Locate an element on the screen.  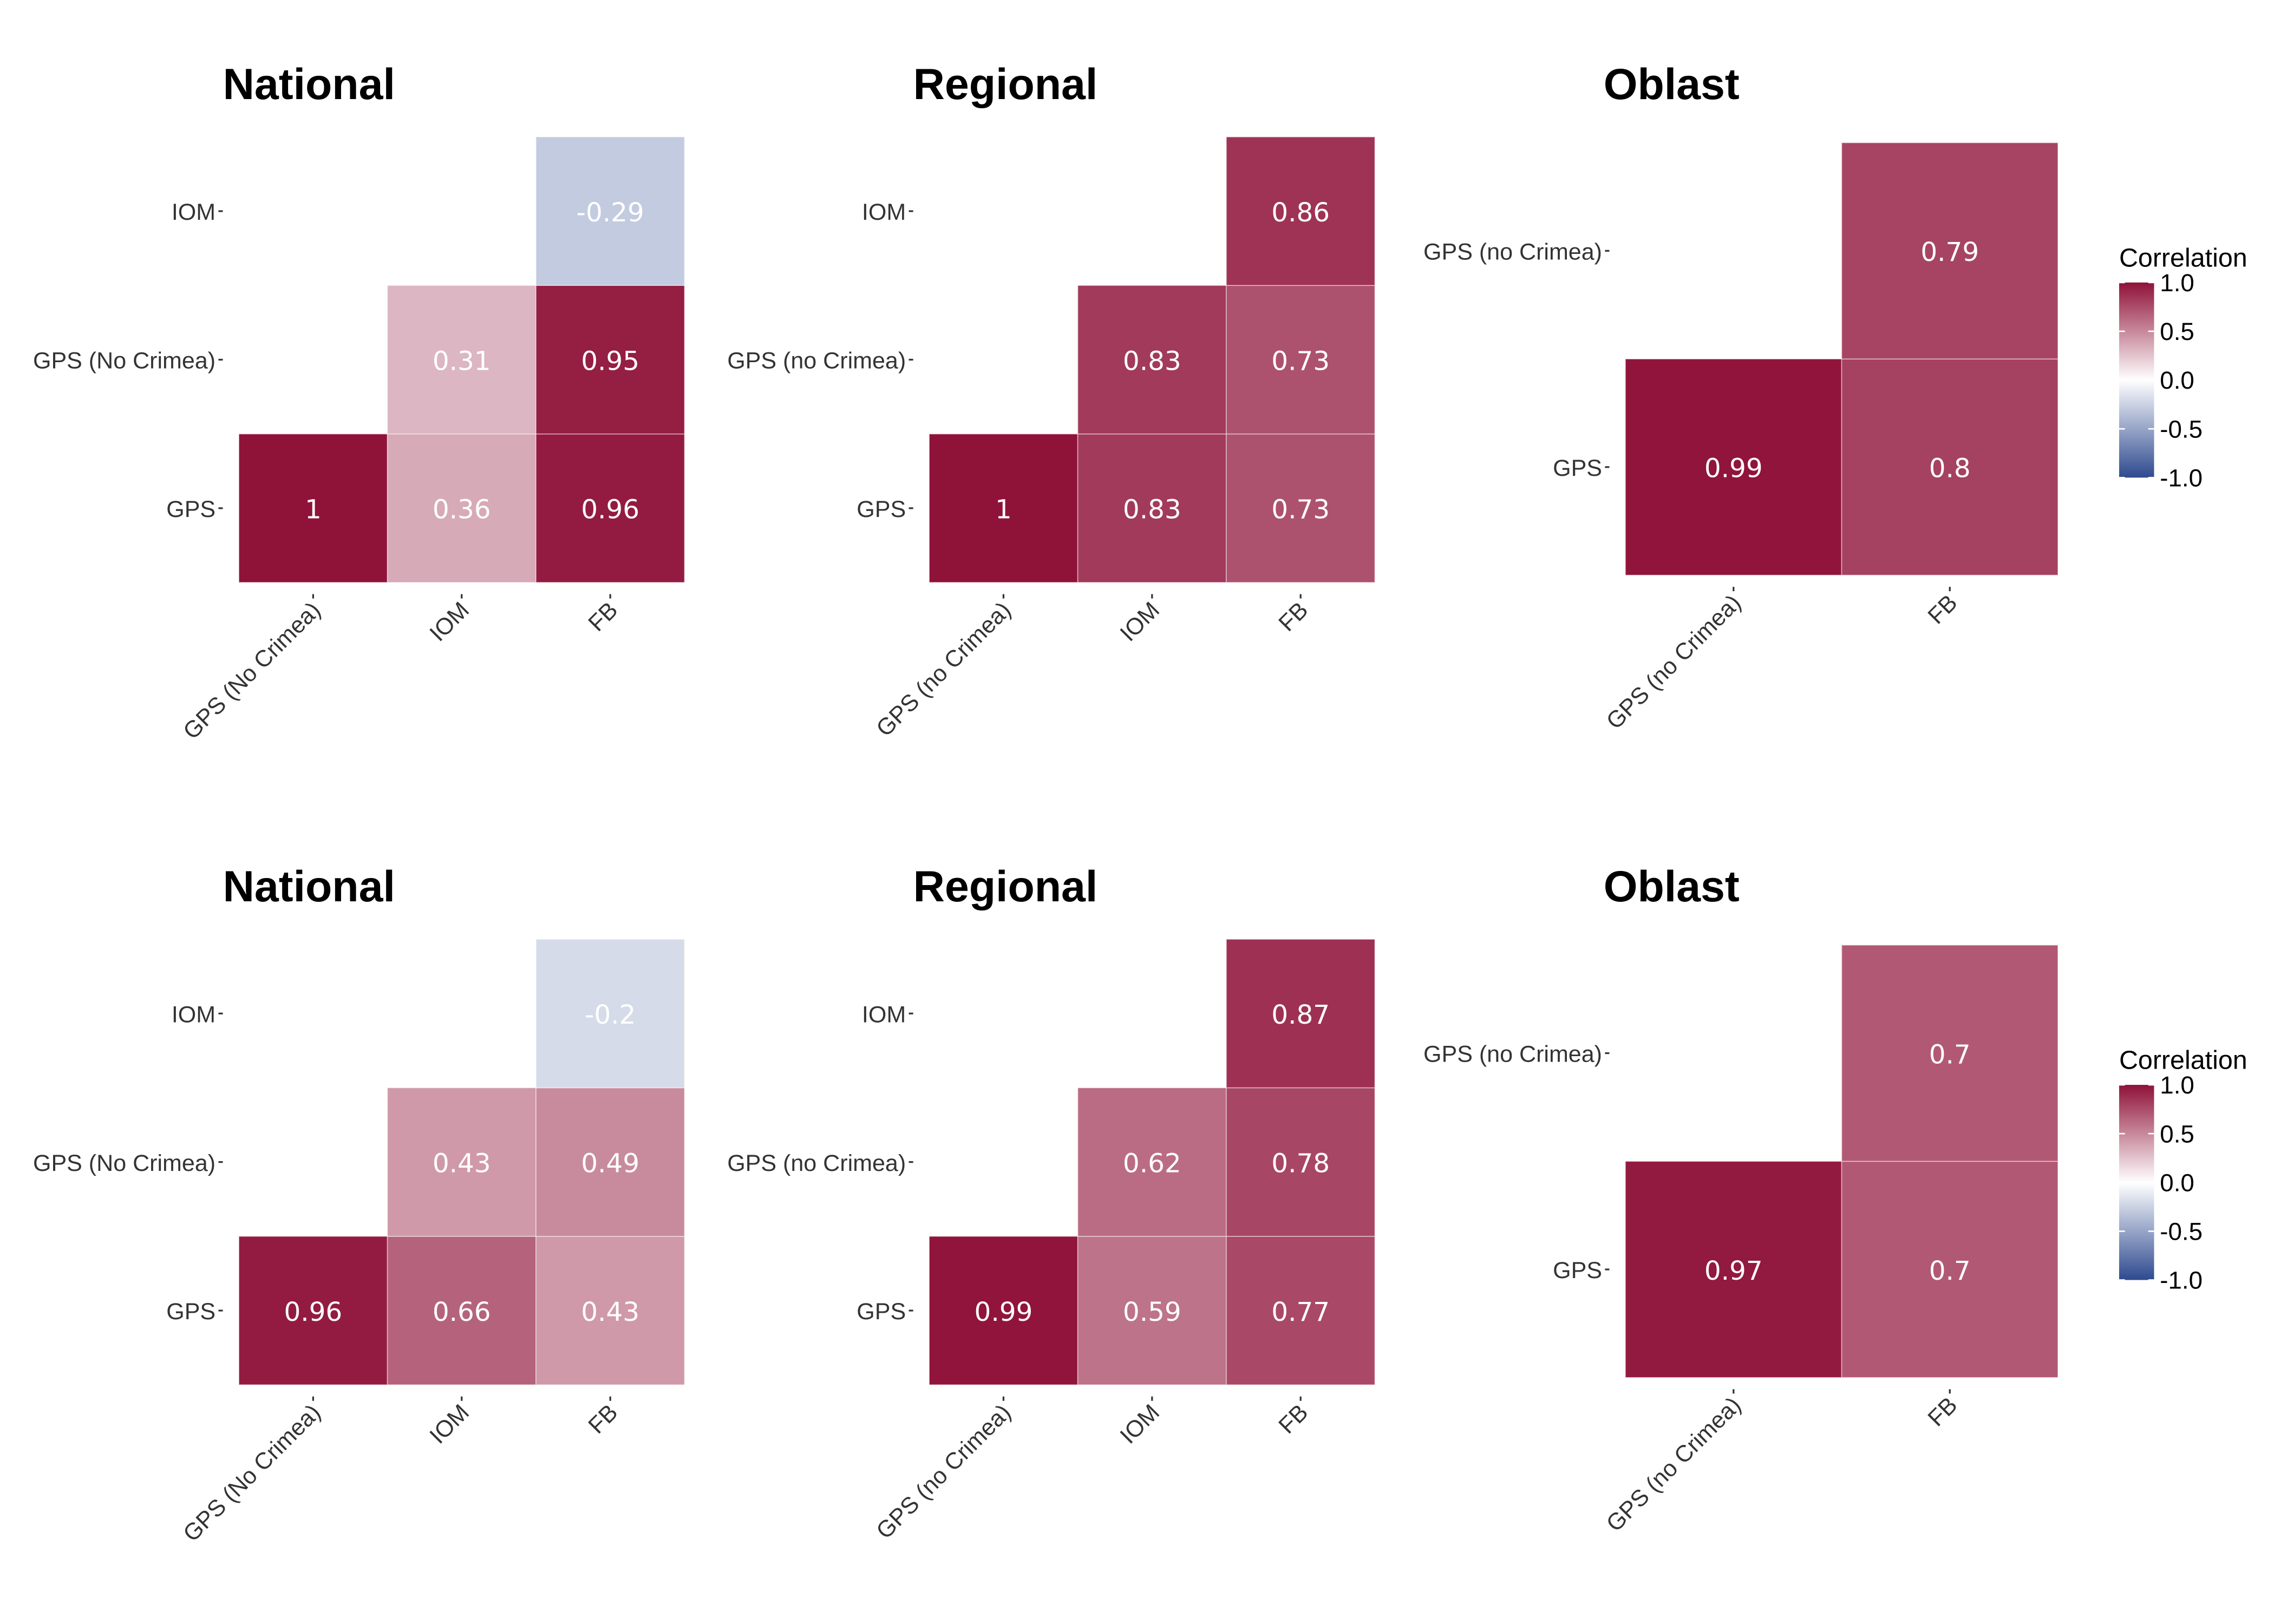
cell-value-label: 0.77 is located at coordinates (1300, 1312).